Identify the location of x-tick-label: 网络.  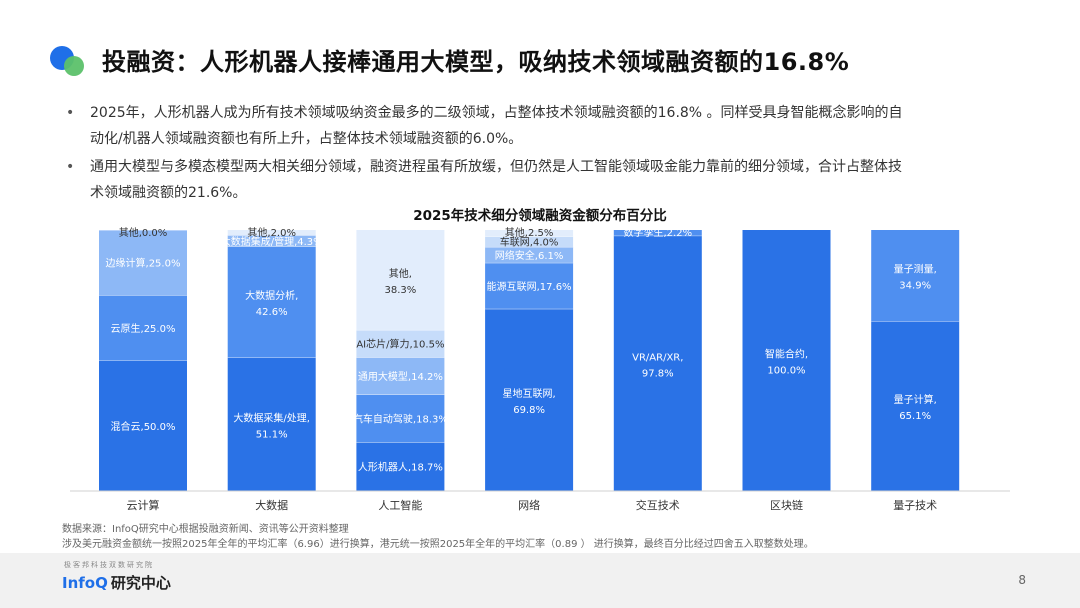
(529, 505).